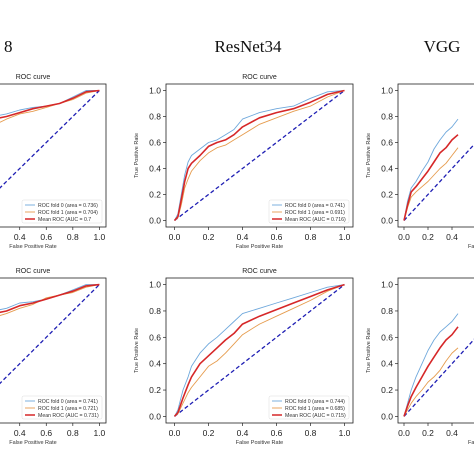 Image resolution: width=474 pixels, height=474 pixels. Describe the element at coordinates (471, 247) in the screenshot. I see `x-axis-label: False Po` at that location.